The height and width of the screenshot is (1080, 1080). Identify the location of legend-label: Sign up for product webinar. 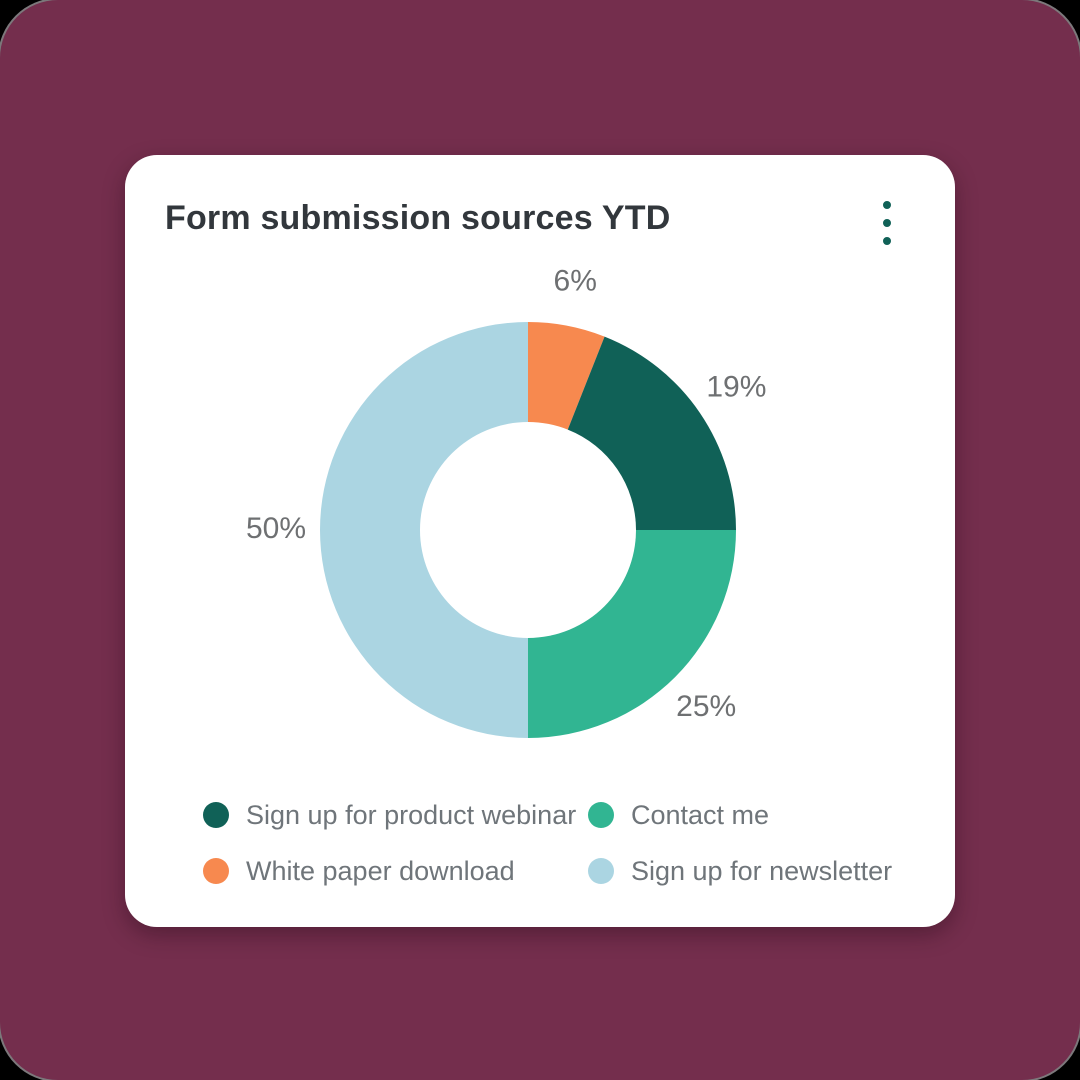
(411, 815).